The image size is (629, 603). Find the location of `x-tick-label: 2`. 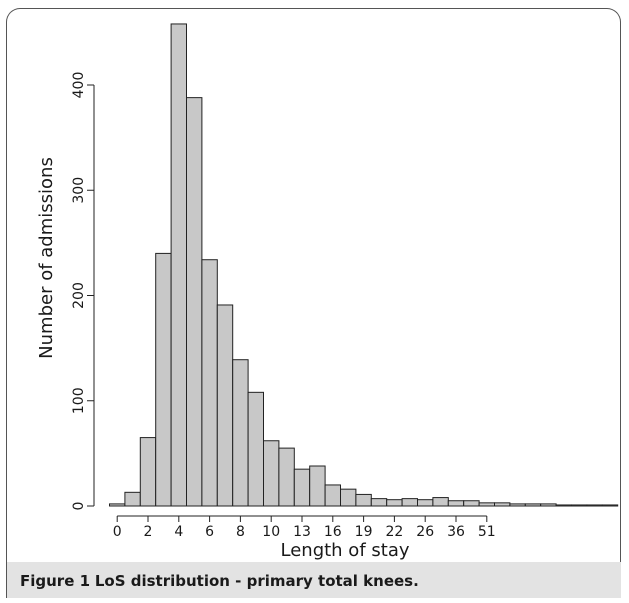

x-tick-label: 2 is located at coordinates (148, 532).